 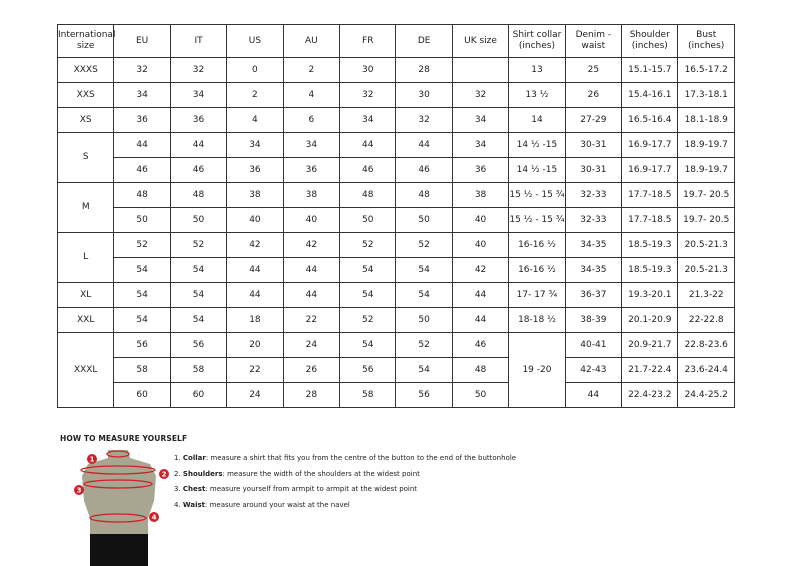 I want to click on table-cell: 48, so click(x=368, y=195).